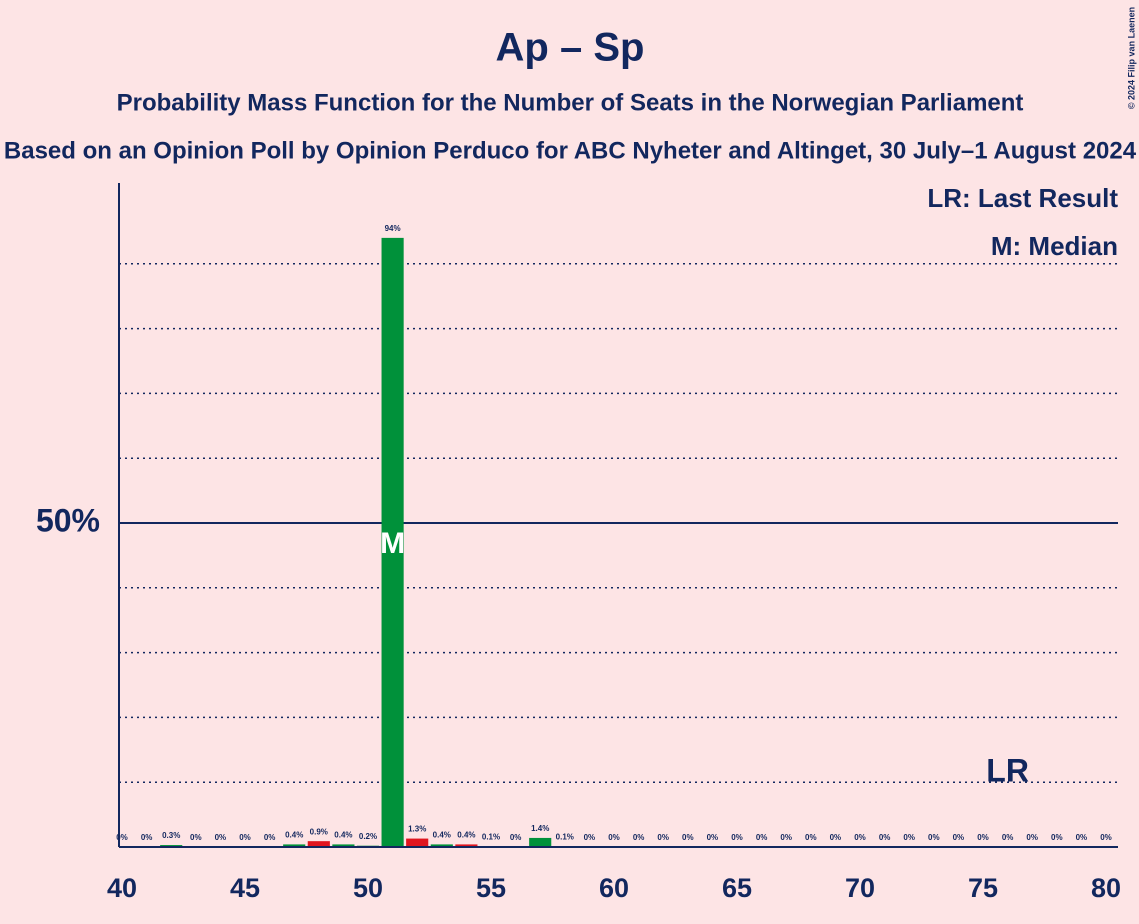  What do you see at coordinates (983, 888) in the screenshot?
I see `x-tick-label: 75` at bounding box center [983, 888].